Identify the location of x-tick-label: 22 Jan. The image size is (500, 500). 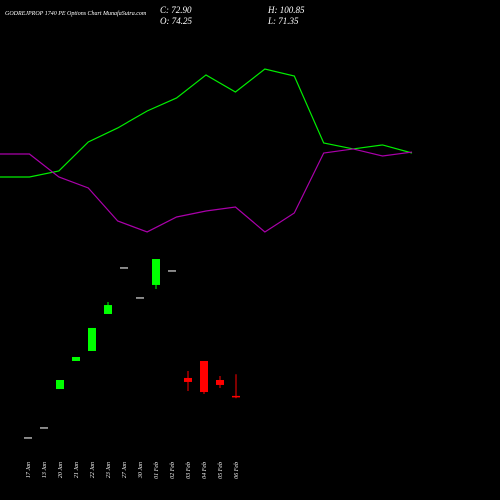
(93, 470).